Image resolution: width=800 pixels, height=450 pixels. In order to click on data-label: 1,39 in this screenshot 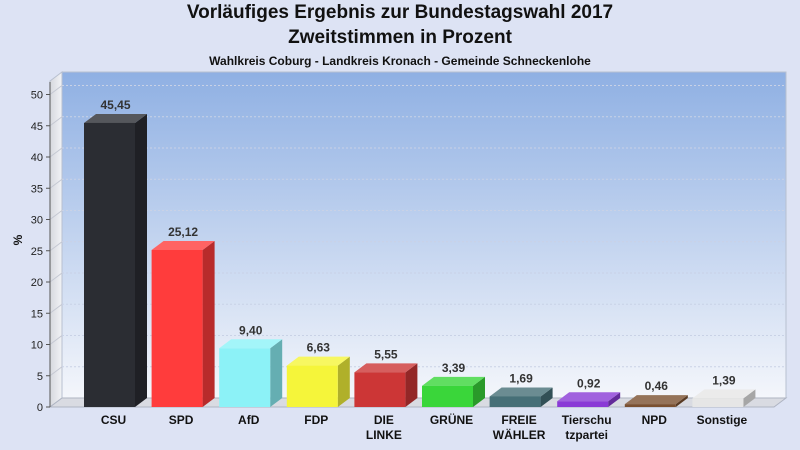, I will do `click(724, 380)`.